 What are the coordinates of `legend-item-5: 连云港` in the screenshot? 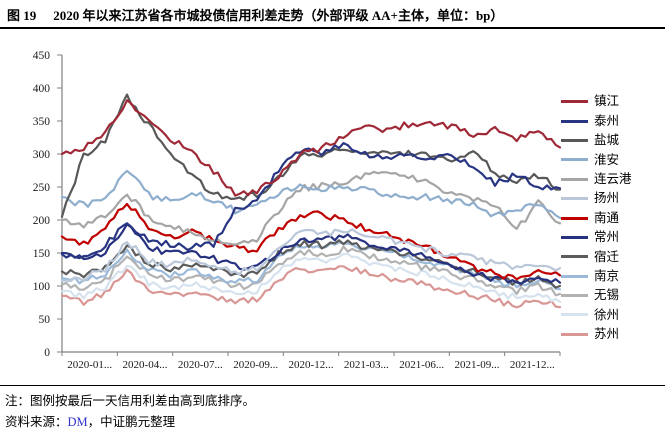 It's located at (596, 179).